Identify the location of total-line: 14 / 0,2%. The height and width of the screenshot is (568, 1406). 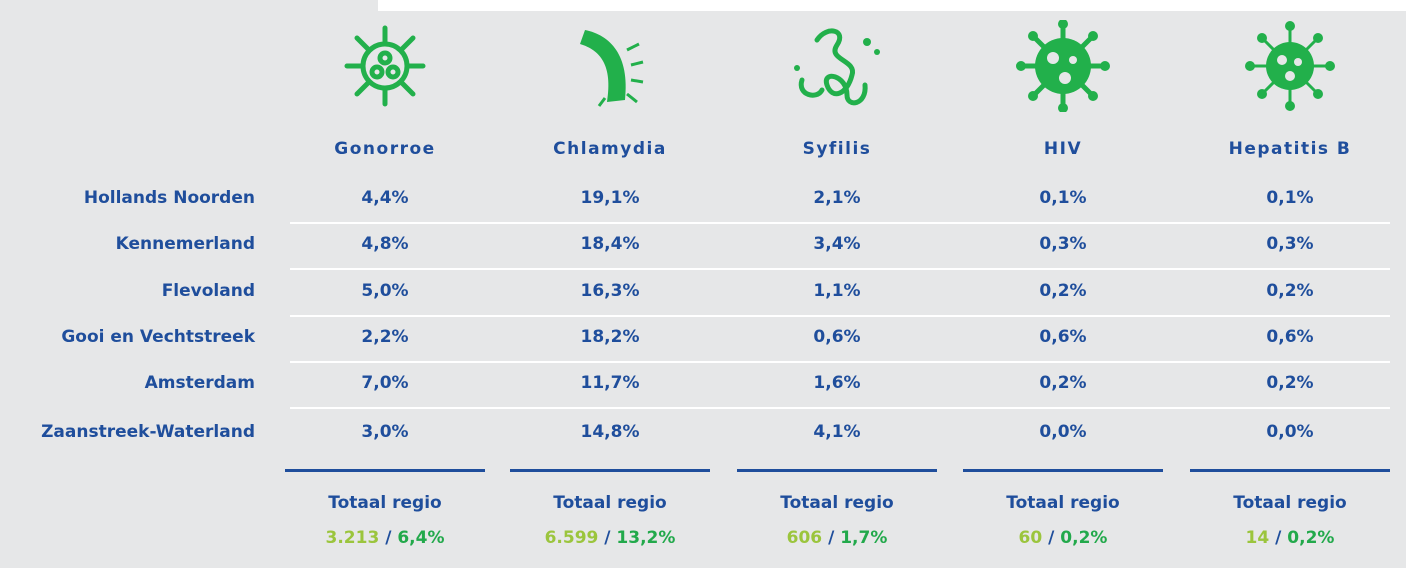
(1290, 538).